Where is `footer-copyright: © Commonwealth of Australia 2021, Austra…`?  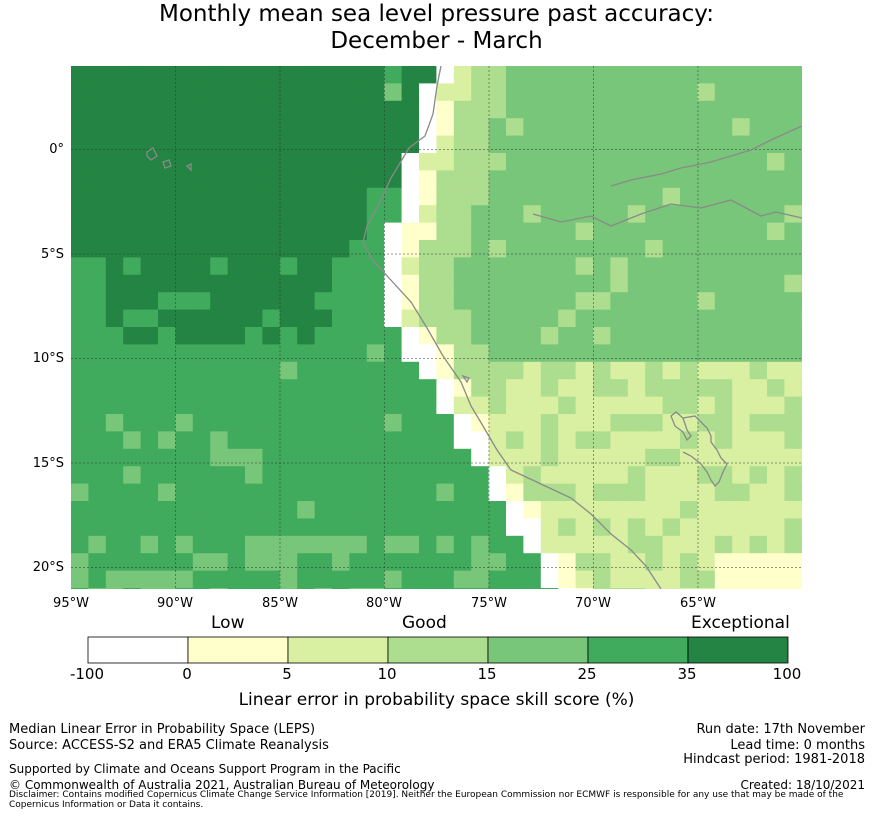 footer-copyright: © Commonwealth of Australia 2021, Austra… is located at coordinates (222, 785).